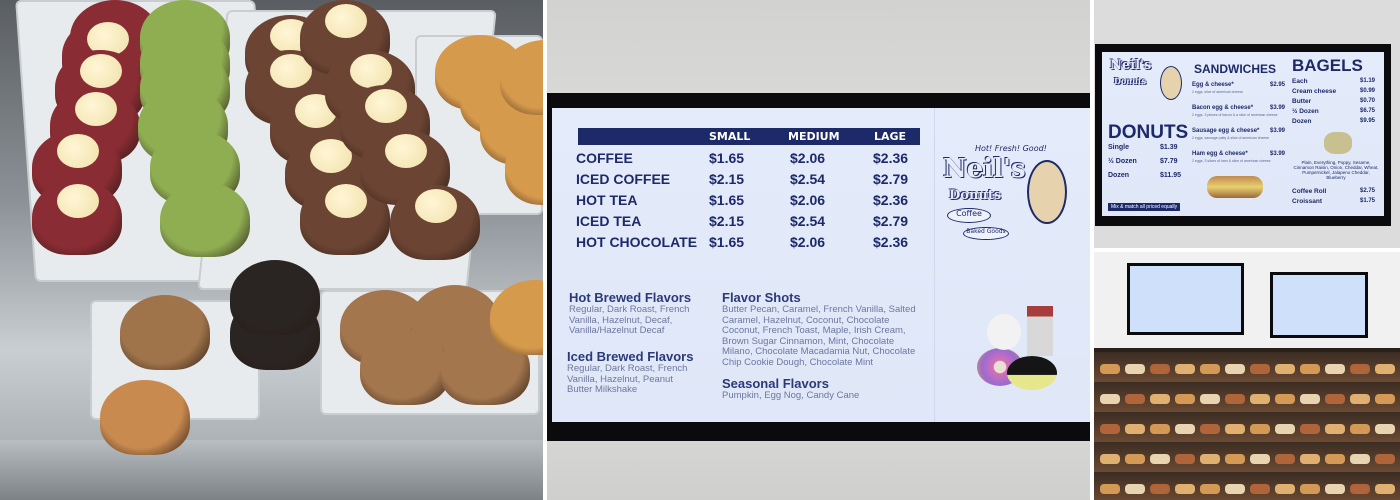 The image size is (1400, 500). I want to click on bagels-title: BAGELS, so click(1327, 65).